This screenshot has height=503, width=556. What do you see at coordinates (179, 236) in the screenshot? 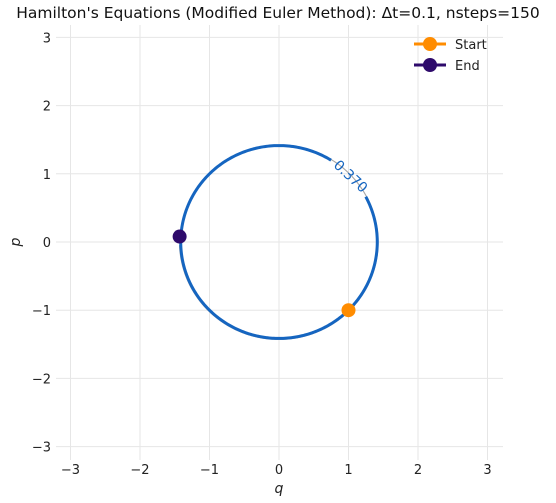
I see `end-marker` at bounding box center [179, 236].